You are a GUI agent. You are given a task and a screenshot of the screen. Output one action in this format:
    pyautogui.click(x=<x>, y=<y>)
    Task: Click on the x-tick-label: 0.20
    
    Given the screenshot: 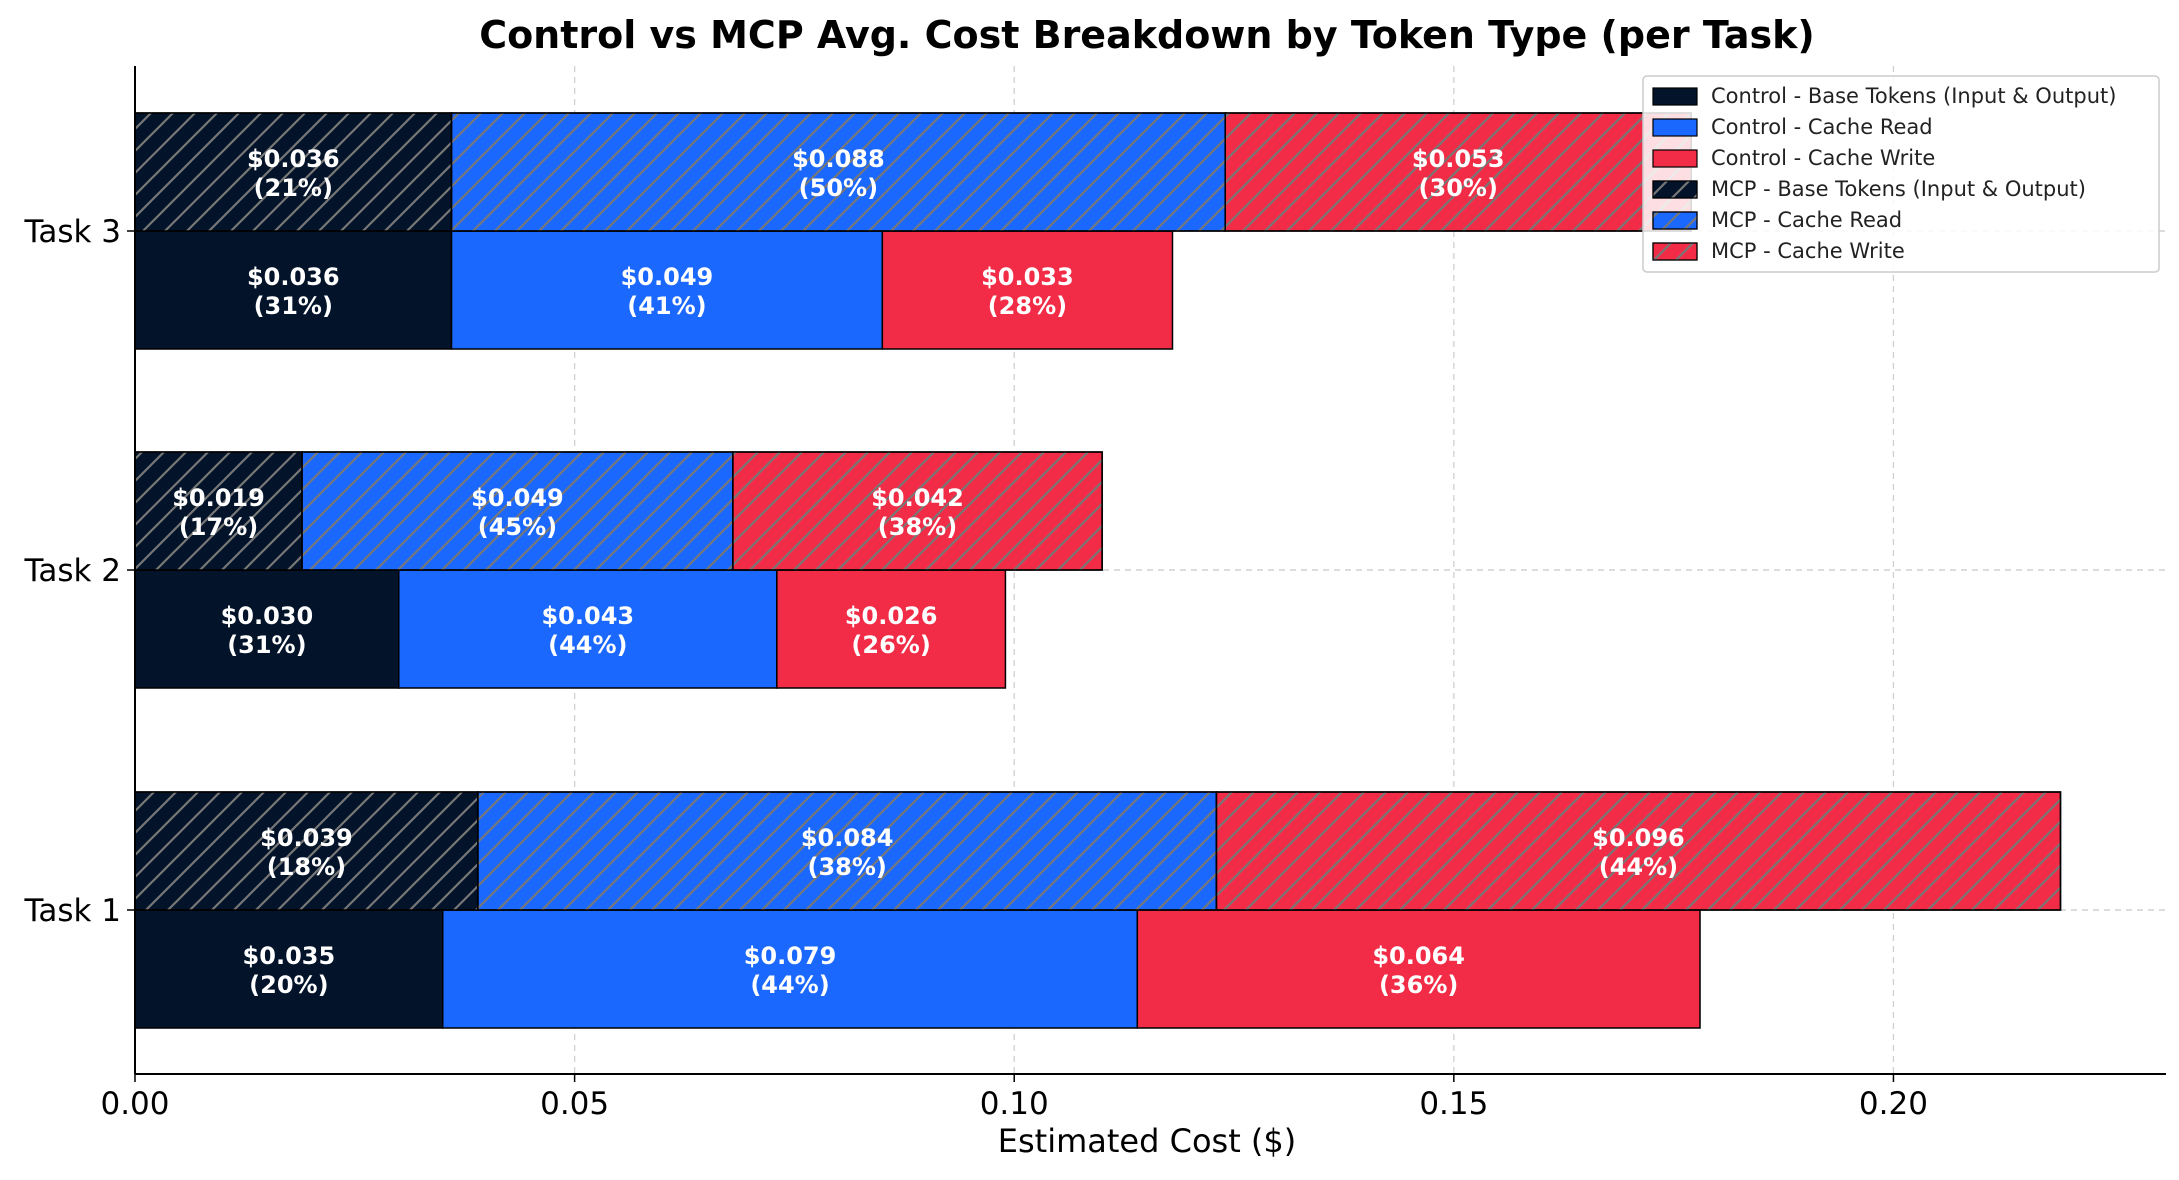 What is the action you would take?
    pyautogui.click(x=1893, y=1104)
    